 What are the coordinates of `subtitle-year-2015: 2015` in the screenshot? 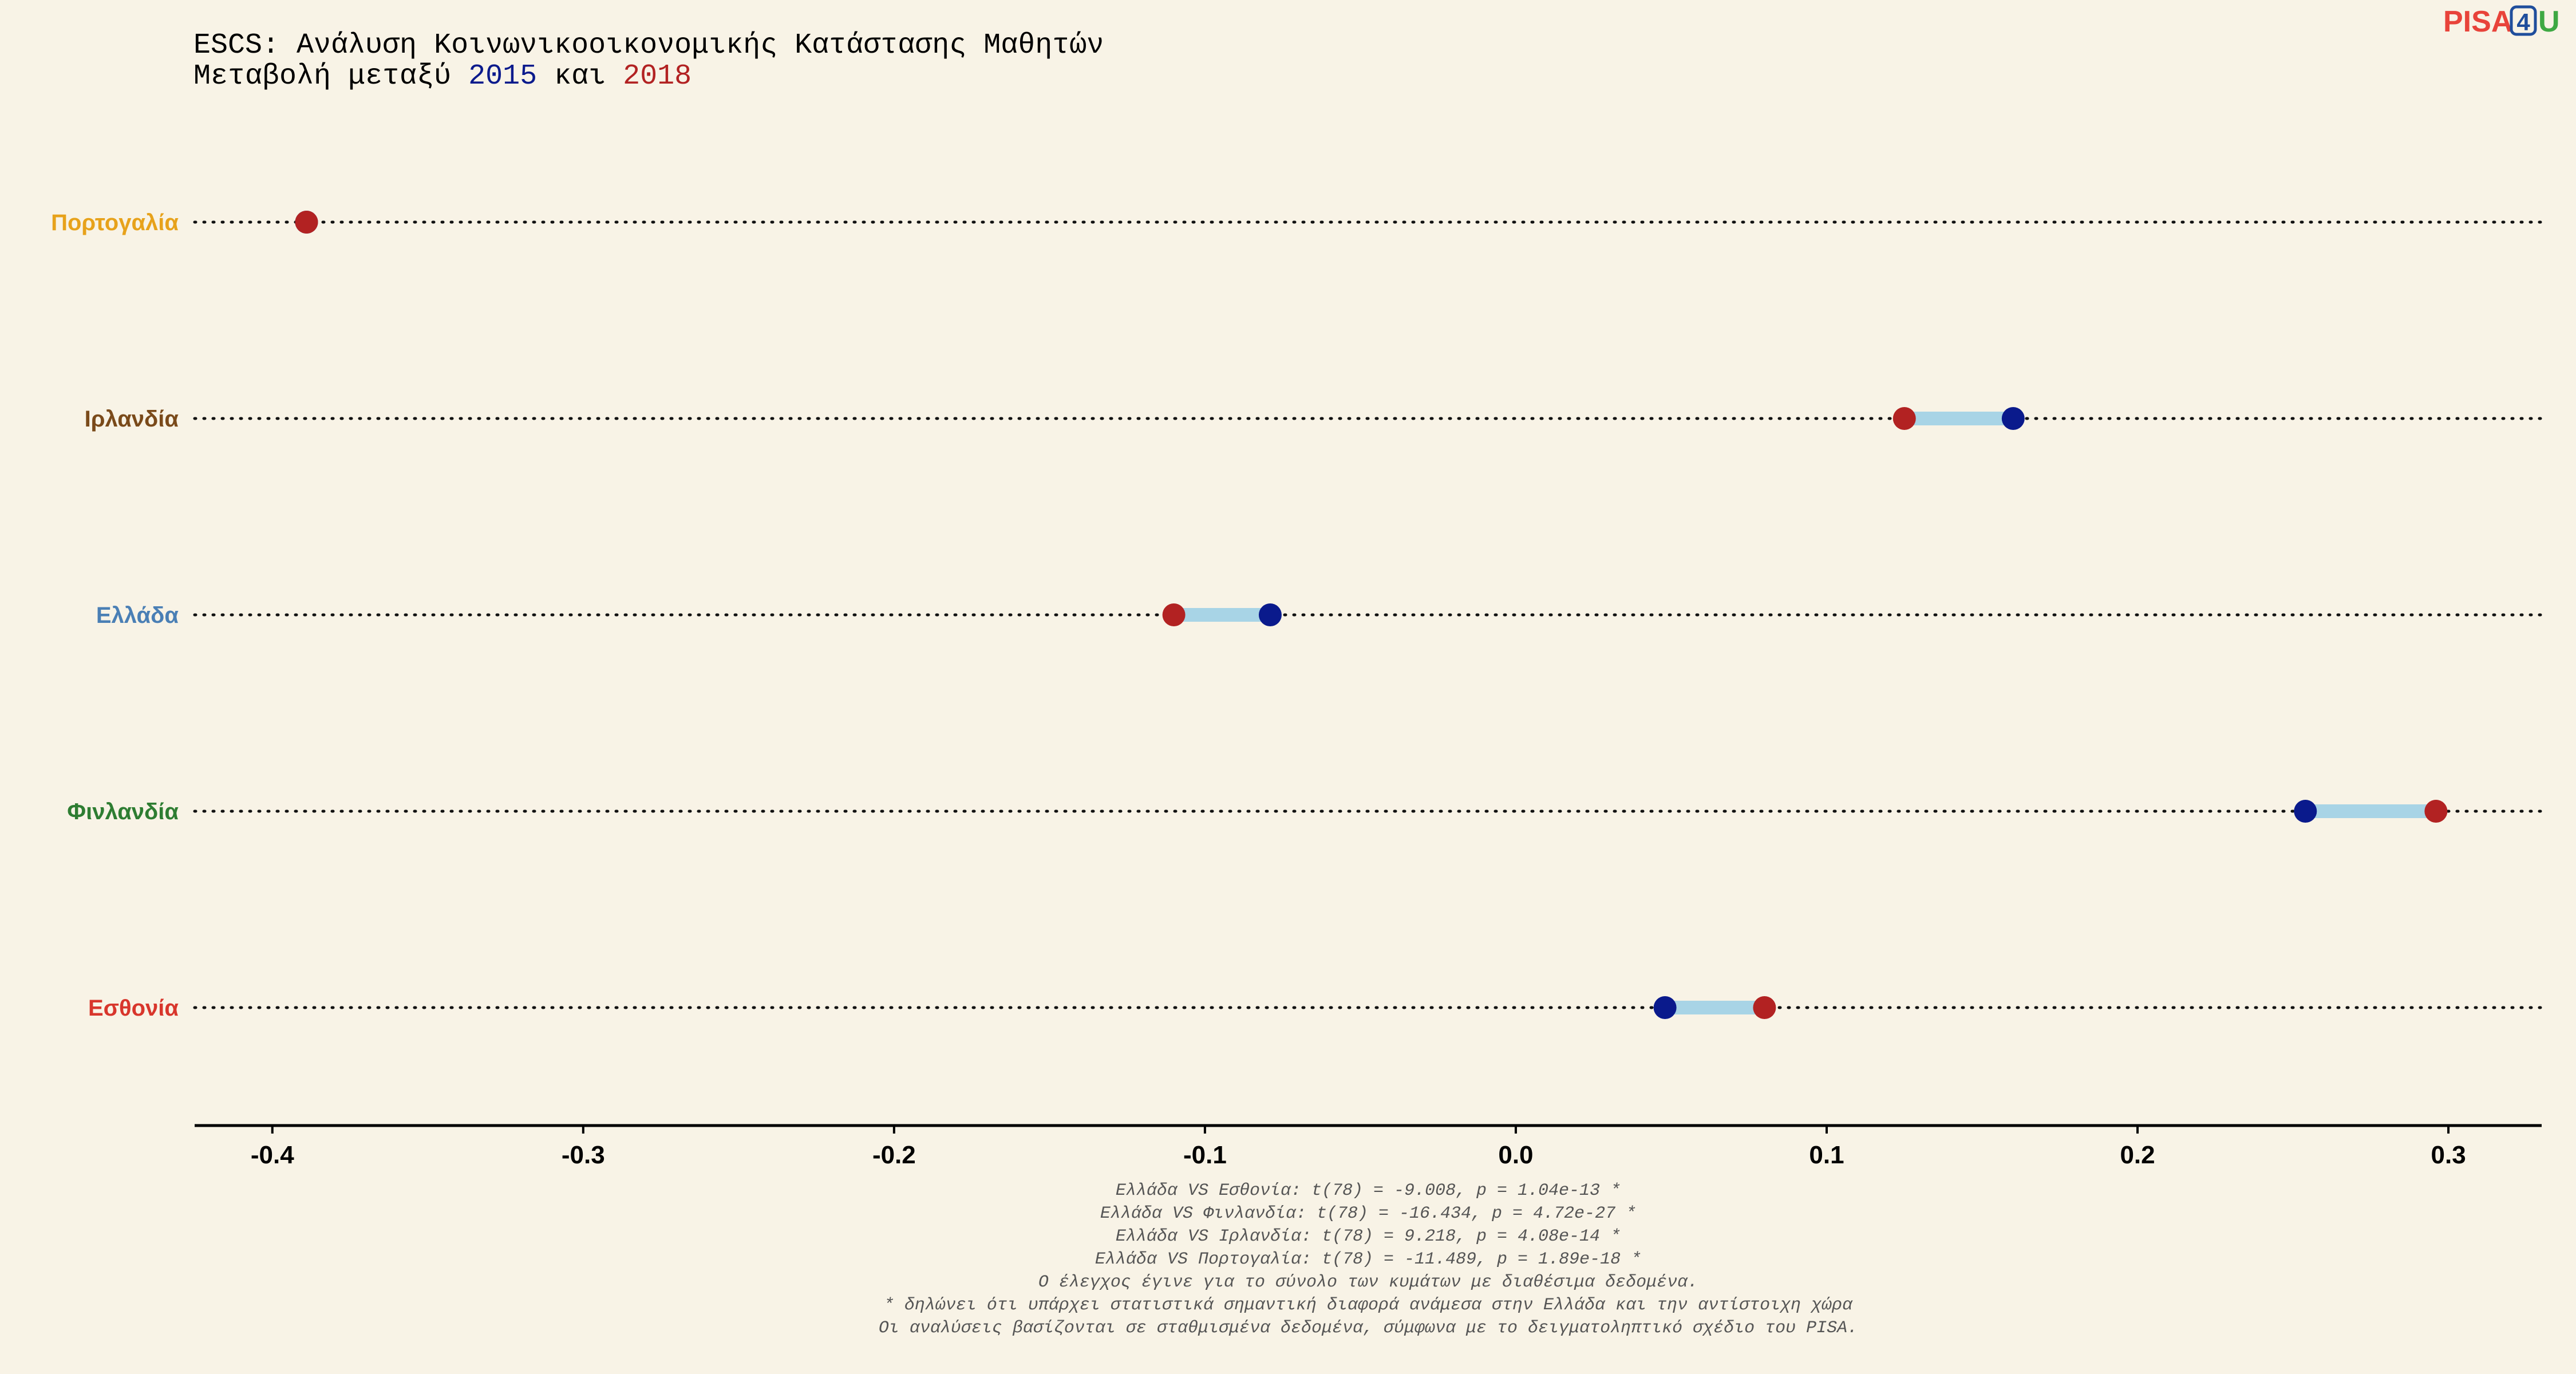 It's located at (502, 76).